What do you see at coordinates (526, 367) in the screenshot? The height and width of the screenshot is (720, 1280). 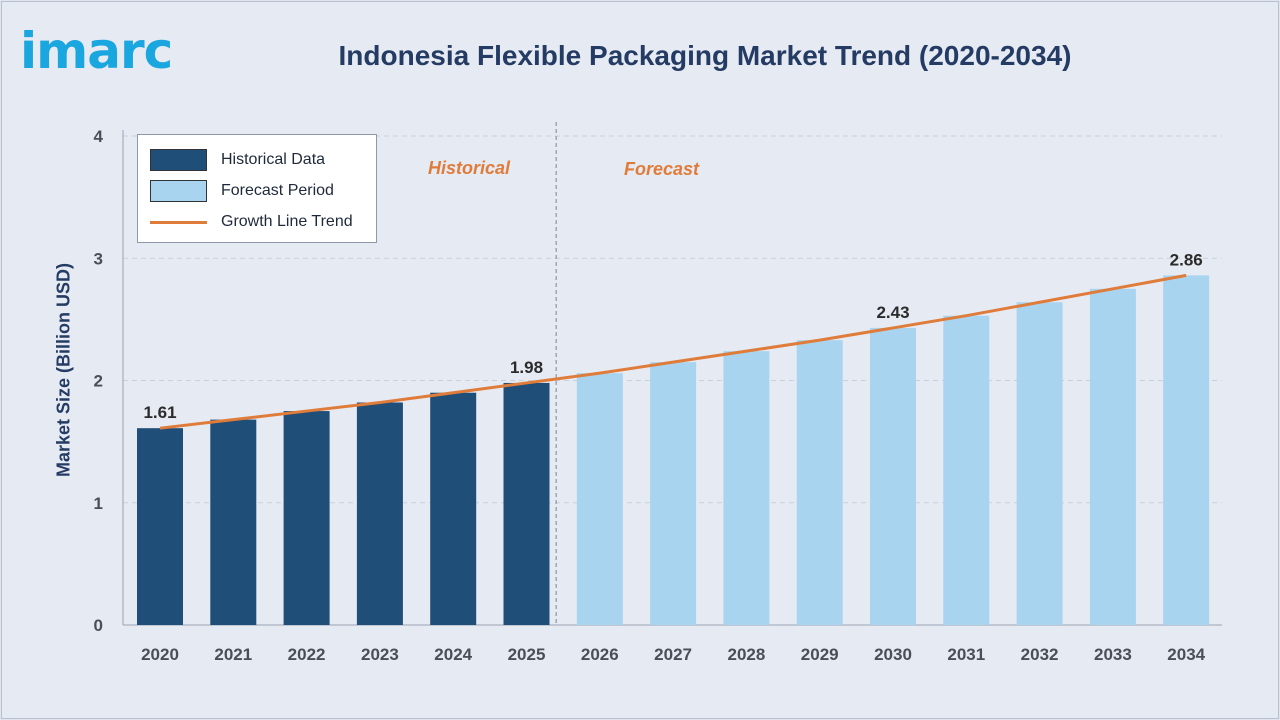 I see `data-label: 1.98` at bounding box center [526, 367].